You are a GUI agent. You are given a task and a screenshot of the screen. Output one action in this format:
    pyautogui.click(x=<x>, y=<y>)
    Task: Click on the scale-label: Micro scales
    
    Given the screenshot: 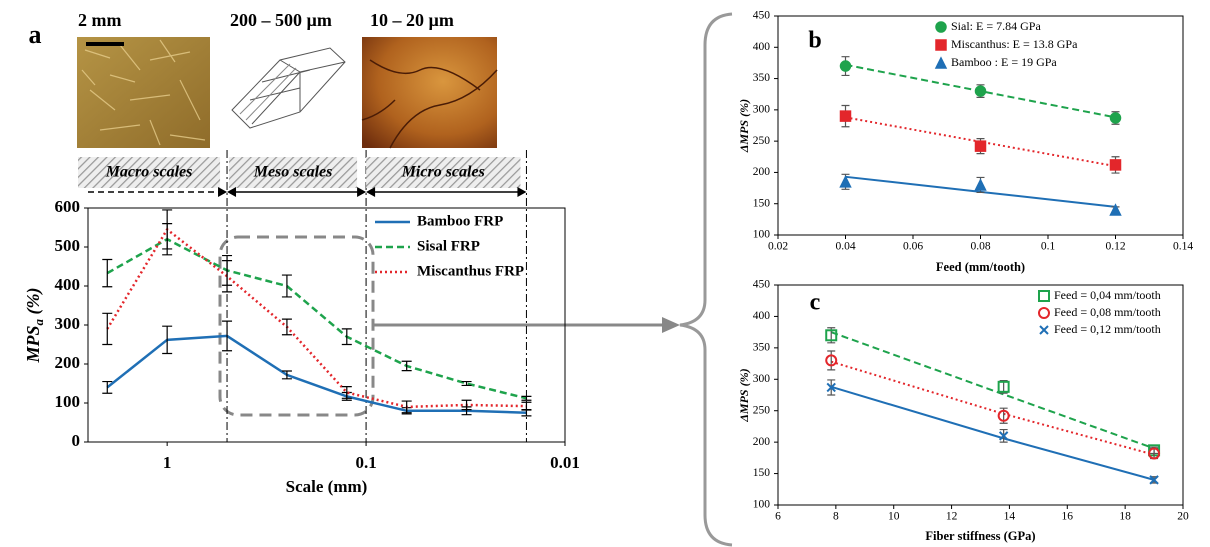 What is the action you would take?
    pyautogui.click(x=443, y=172)
    